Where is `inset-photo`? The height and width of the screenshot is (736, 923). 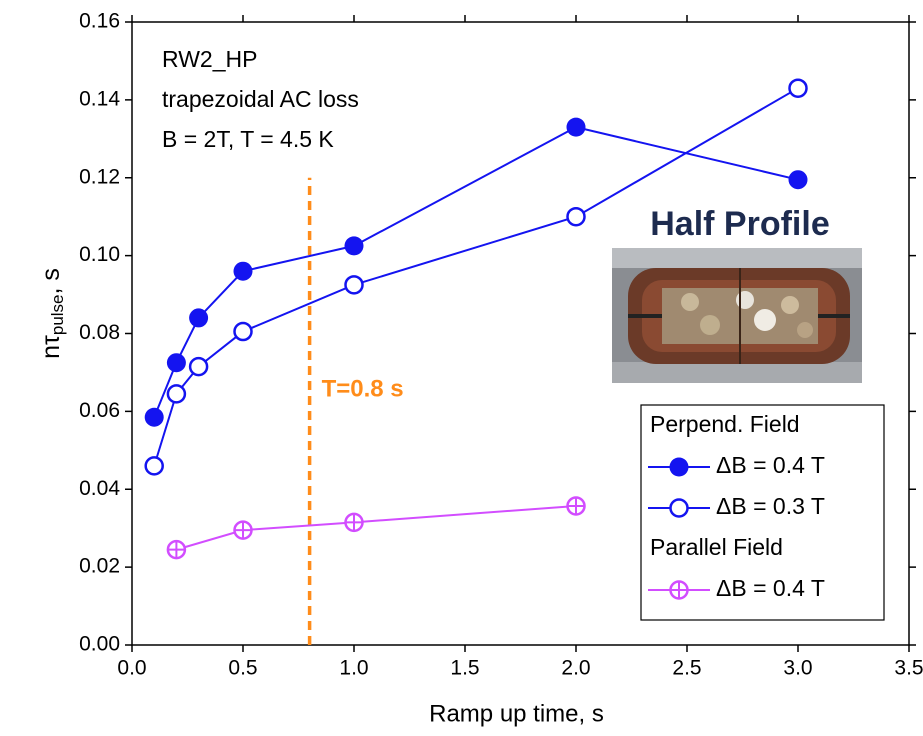 inset-photo is located at coordinates (737, 315).